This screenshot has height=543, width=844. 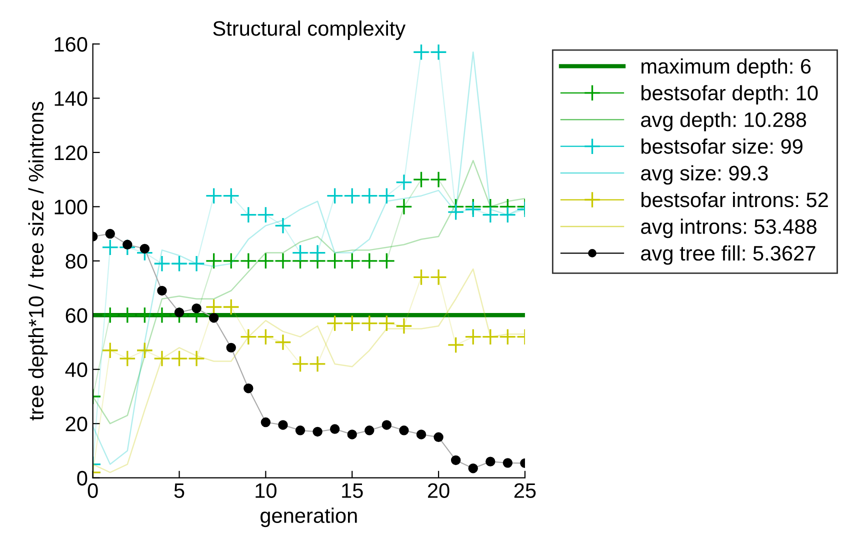 What do you see at coordinates (77, 261) in the screenshot?
I see `y-tick-label: 80` at bounding box center [77, 261].